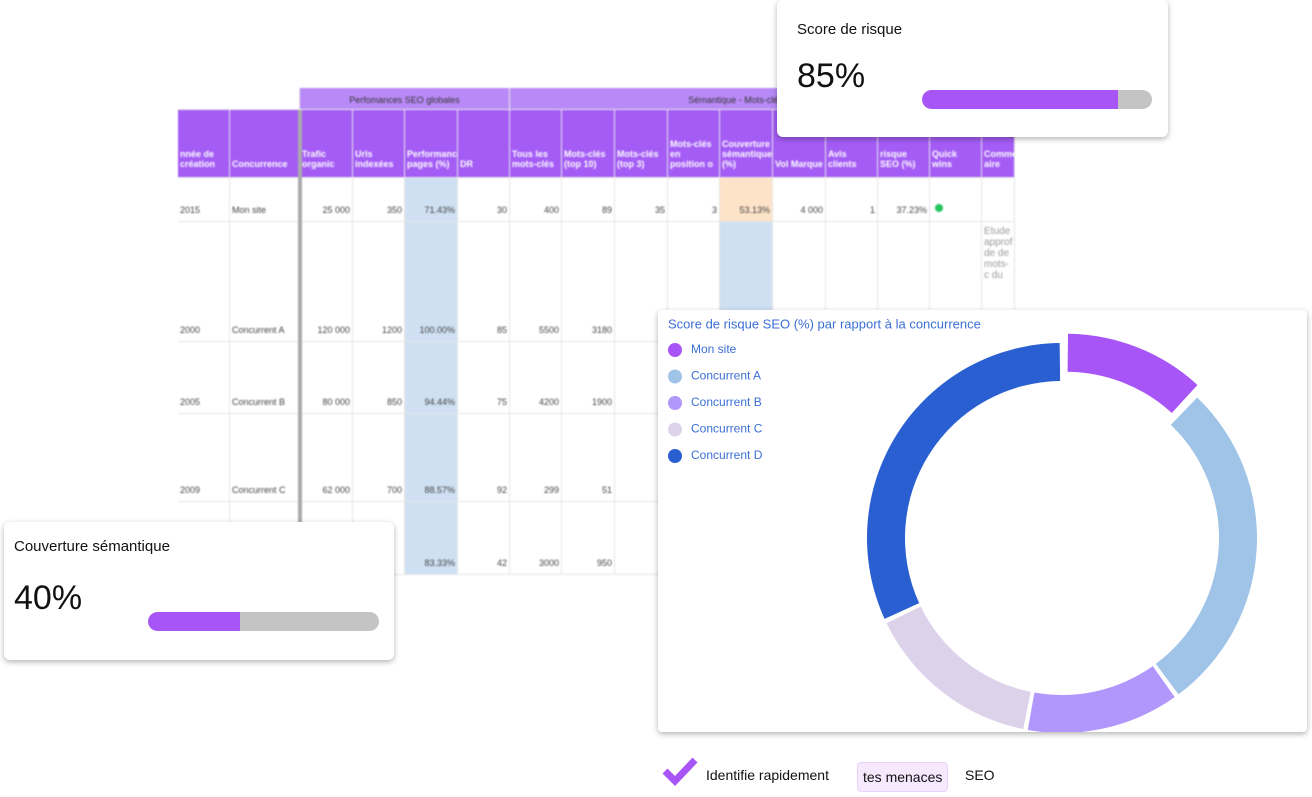  Describe the element at coordinates (265, 144) in the screenshot. I see `column-header: Concurrence` at that location.